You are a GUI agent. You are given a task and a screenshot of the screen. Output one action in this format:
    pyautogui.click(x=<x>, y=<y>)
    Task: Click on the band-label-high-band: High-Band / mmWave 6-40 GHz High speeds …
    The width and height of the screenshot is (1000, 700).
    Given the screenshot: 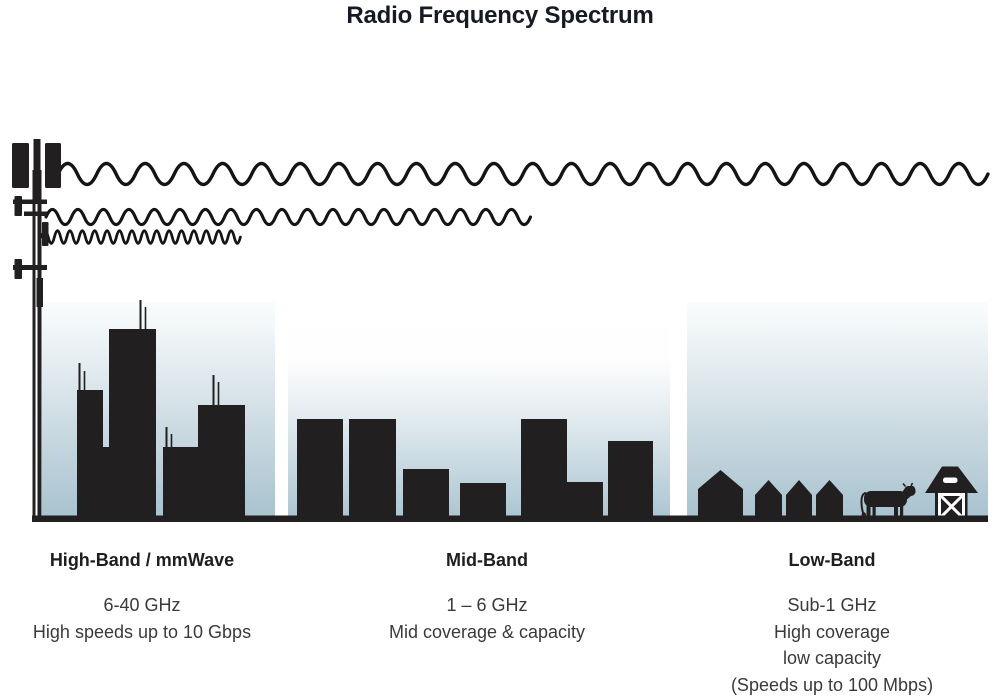 What is the action you would take?
    pyautogui.click(x=142, y=597)
    